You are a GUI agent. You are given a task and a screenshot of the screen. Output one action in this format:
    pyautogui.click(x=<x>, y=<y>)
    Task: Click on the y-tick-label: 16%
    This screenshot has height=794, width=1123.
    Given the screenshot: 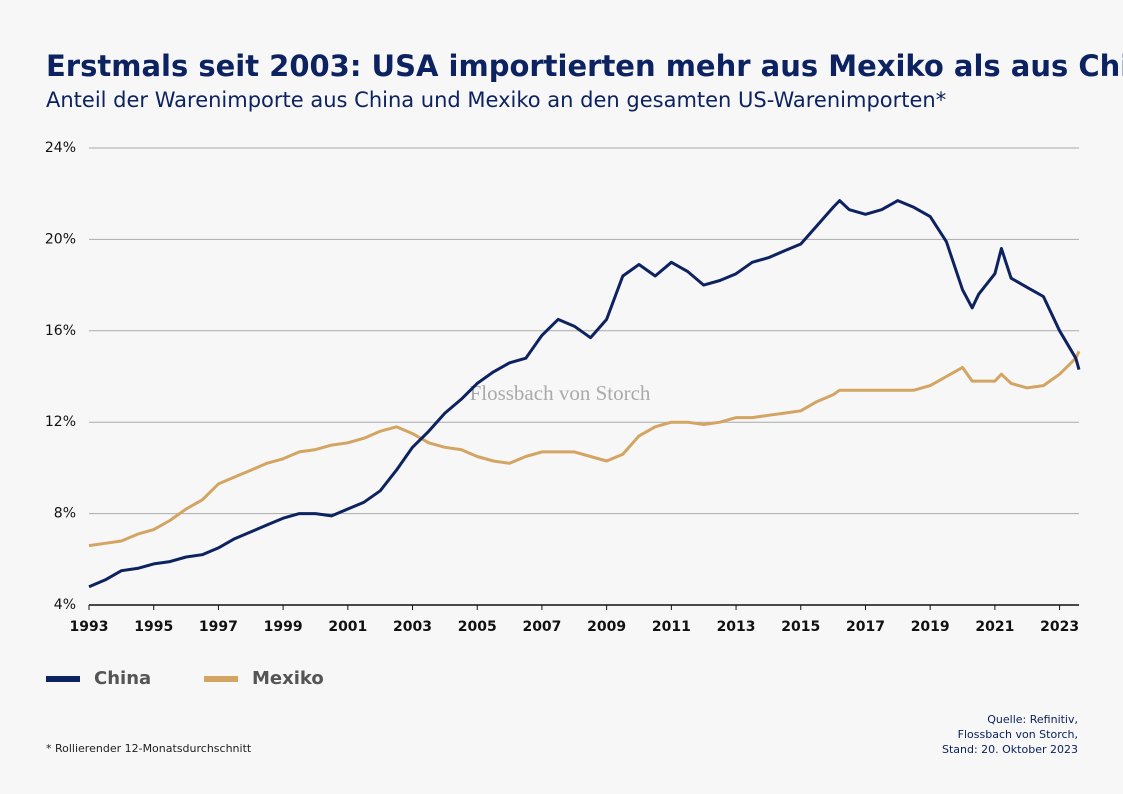 What is the action you would take?
    pyautogui.click(x=60, y=331)
    